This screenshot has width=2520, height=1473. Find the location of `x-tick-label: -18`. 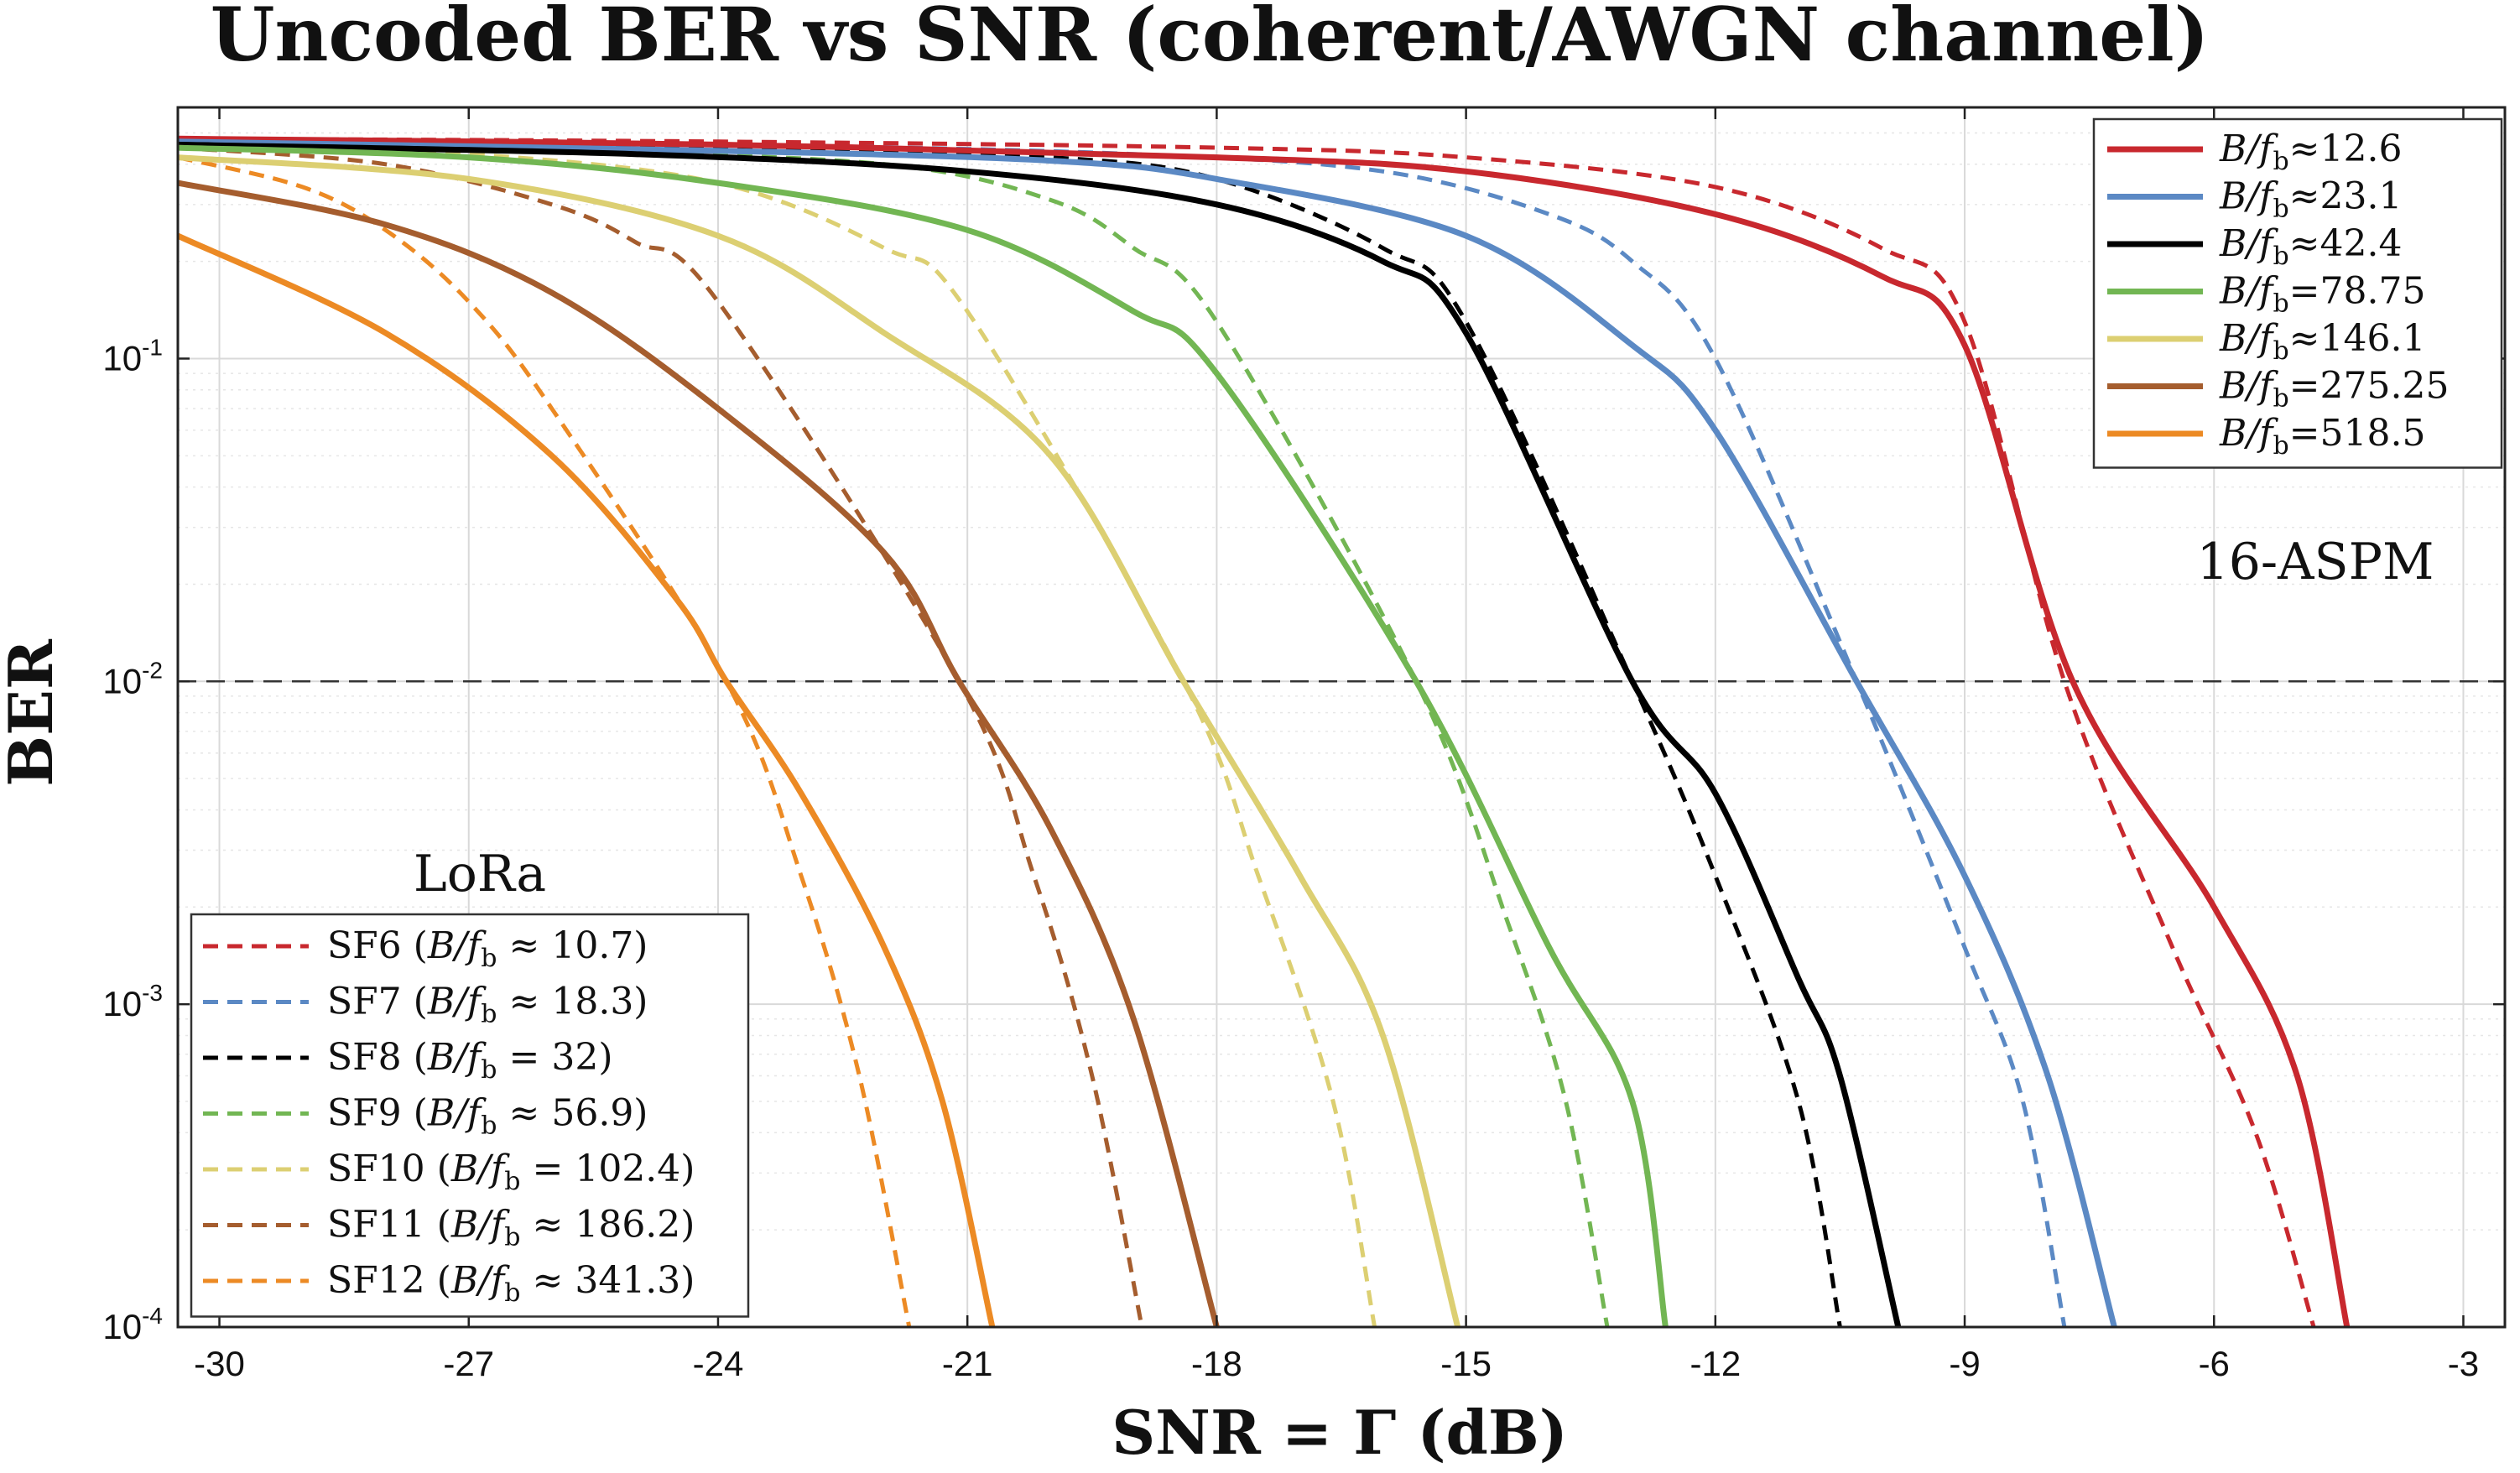

x-tick-label: -18 is located at coordinates (1216, 1363).